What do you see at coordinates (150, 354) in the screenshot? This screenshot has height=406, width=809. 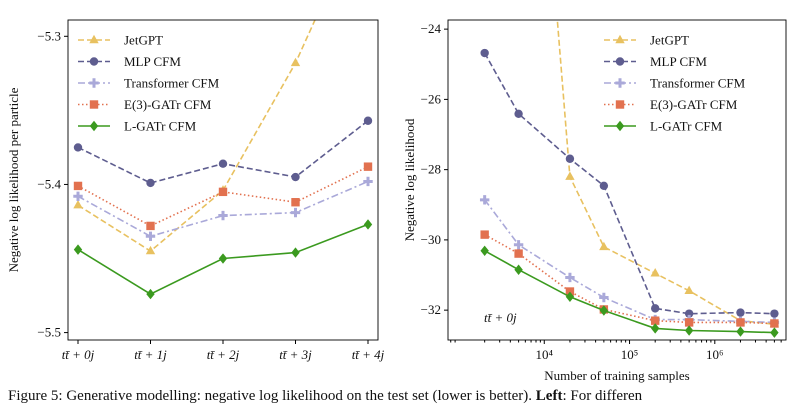 I see `x-tick-label: tt̄ + 1j` at bounding box center [150, 354].